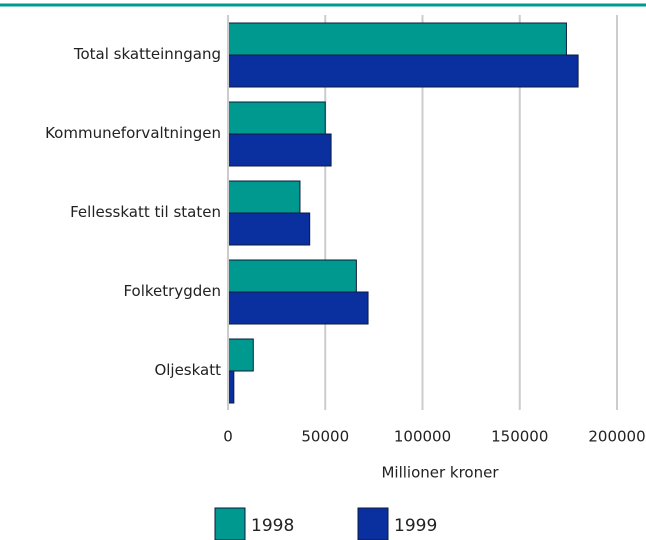 The image size is (646, 540). What do you see at coordinates (415, 526) in the screenshot?
I see `legend-label: 1999` at bounding box center [415, 526].